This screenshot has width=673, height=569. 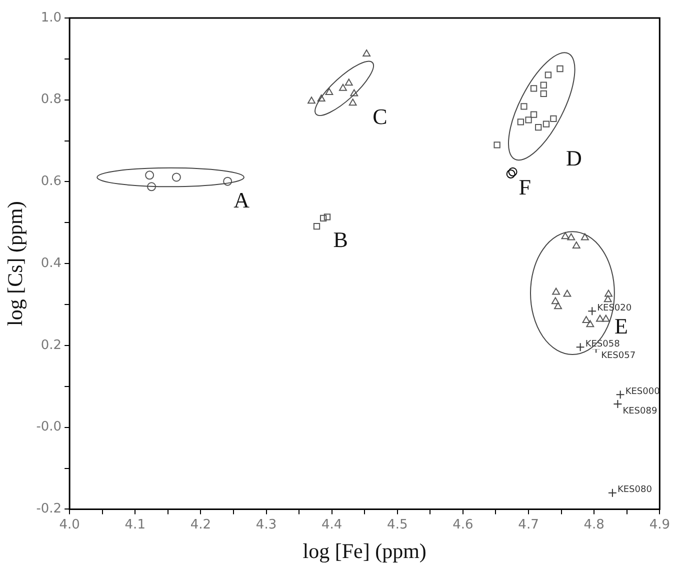 I want to click on data-label: KES089, so click(x=640, y=411).